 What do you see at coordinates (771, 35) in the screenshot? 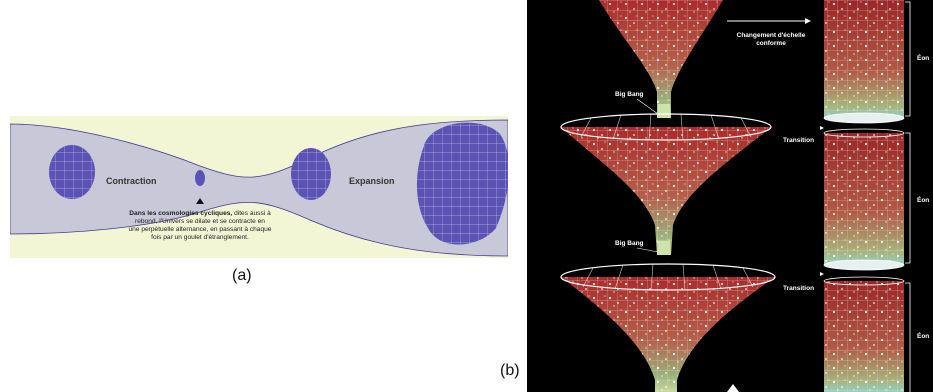
I see `scale-change-label-line-1: Changement d'échelle` at bounding box center [771, 35].